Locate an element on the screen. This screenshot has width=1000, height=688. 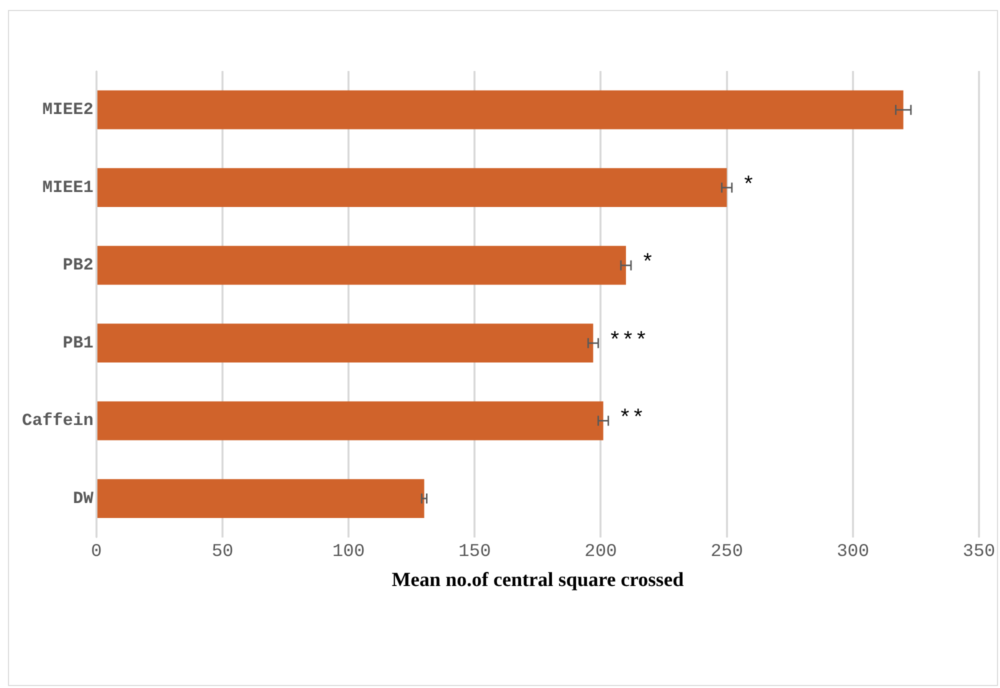
y-tick-label: PB1 is located at coordinates (78, 344).